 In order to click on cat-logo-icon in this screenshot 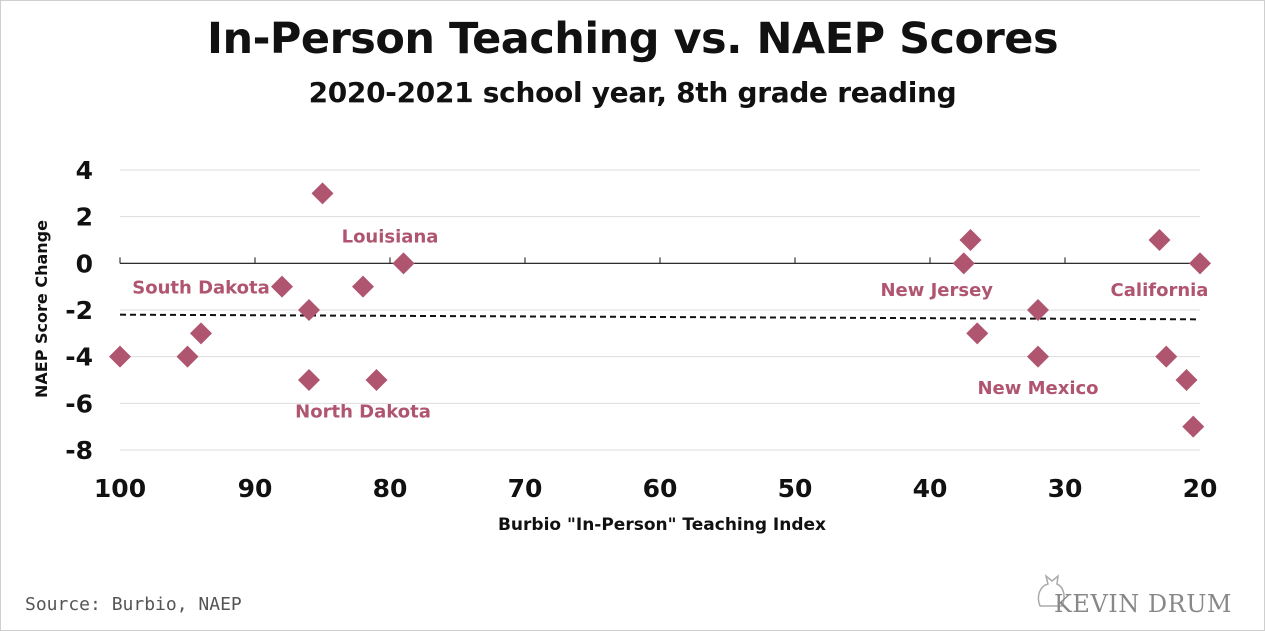, I will do `click(1051, 590)`.